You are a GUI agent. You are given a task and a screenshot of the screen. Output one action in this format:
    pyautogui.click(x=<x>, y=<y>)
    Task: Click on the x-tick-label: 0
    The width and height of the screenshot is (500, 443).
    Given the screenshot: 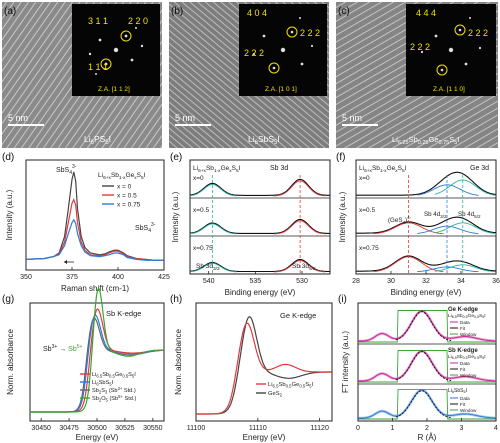 What is the action you would take?
    pyautogui.click(x=358, y=428)
    